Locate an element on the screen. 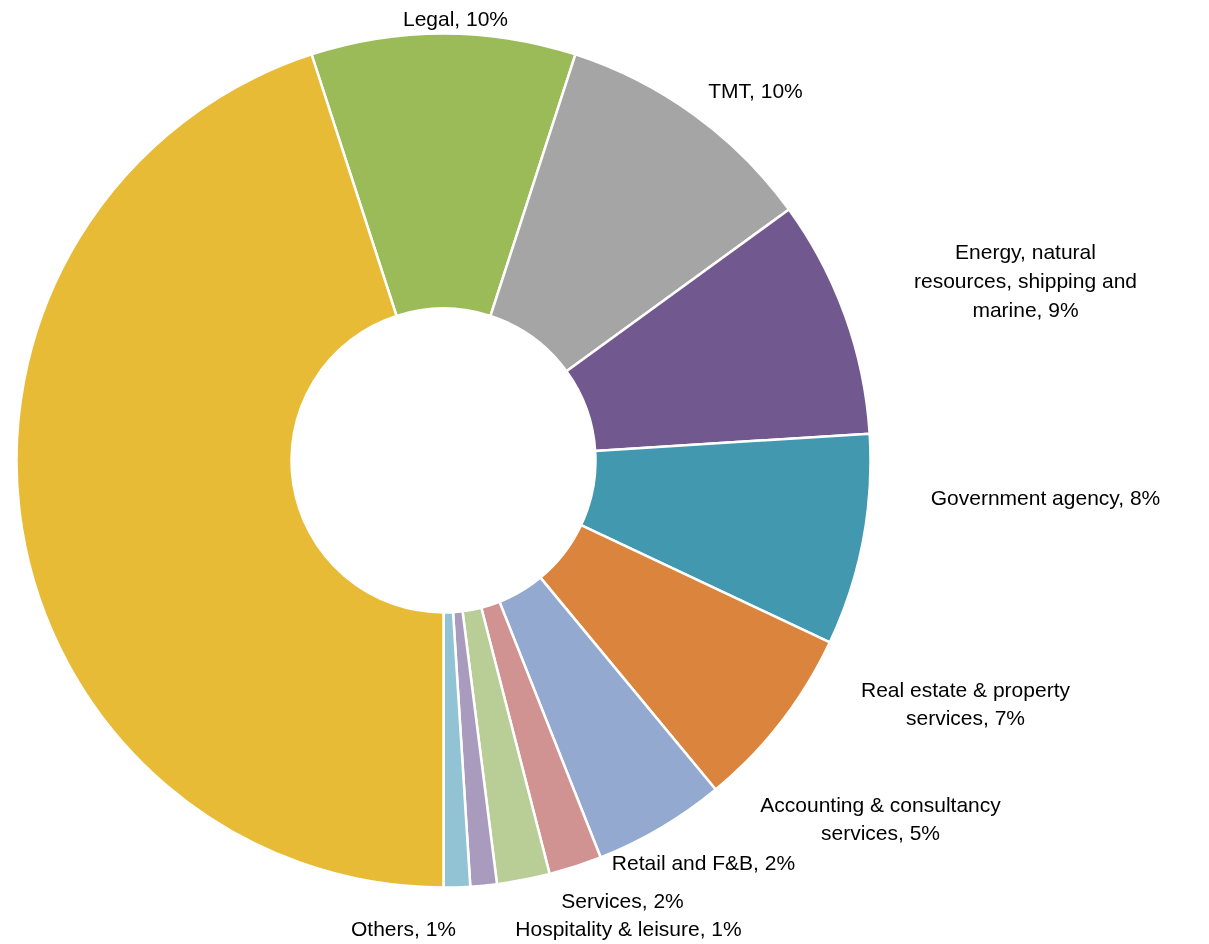 Image resolution: width=1209 pixels, height=944 pixels. slice-label: Others, 1% is located at coordinates (403, 928).